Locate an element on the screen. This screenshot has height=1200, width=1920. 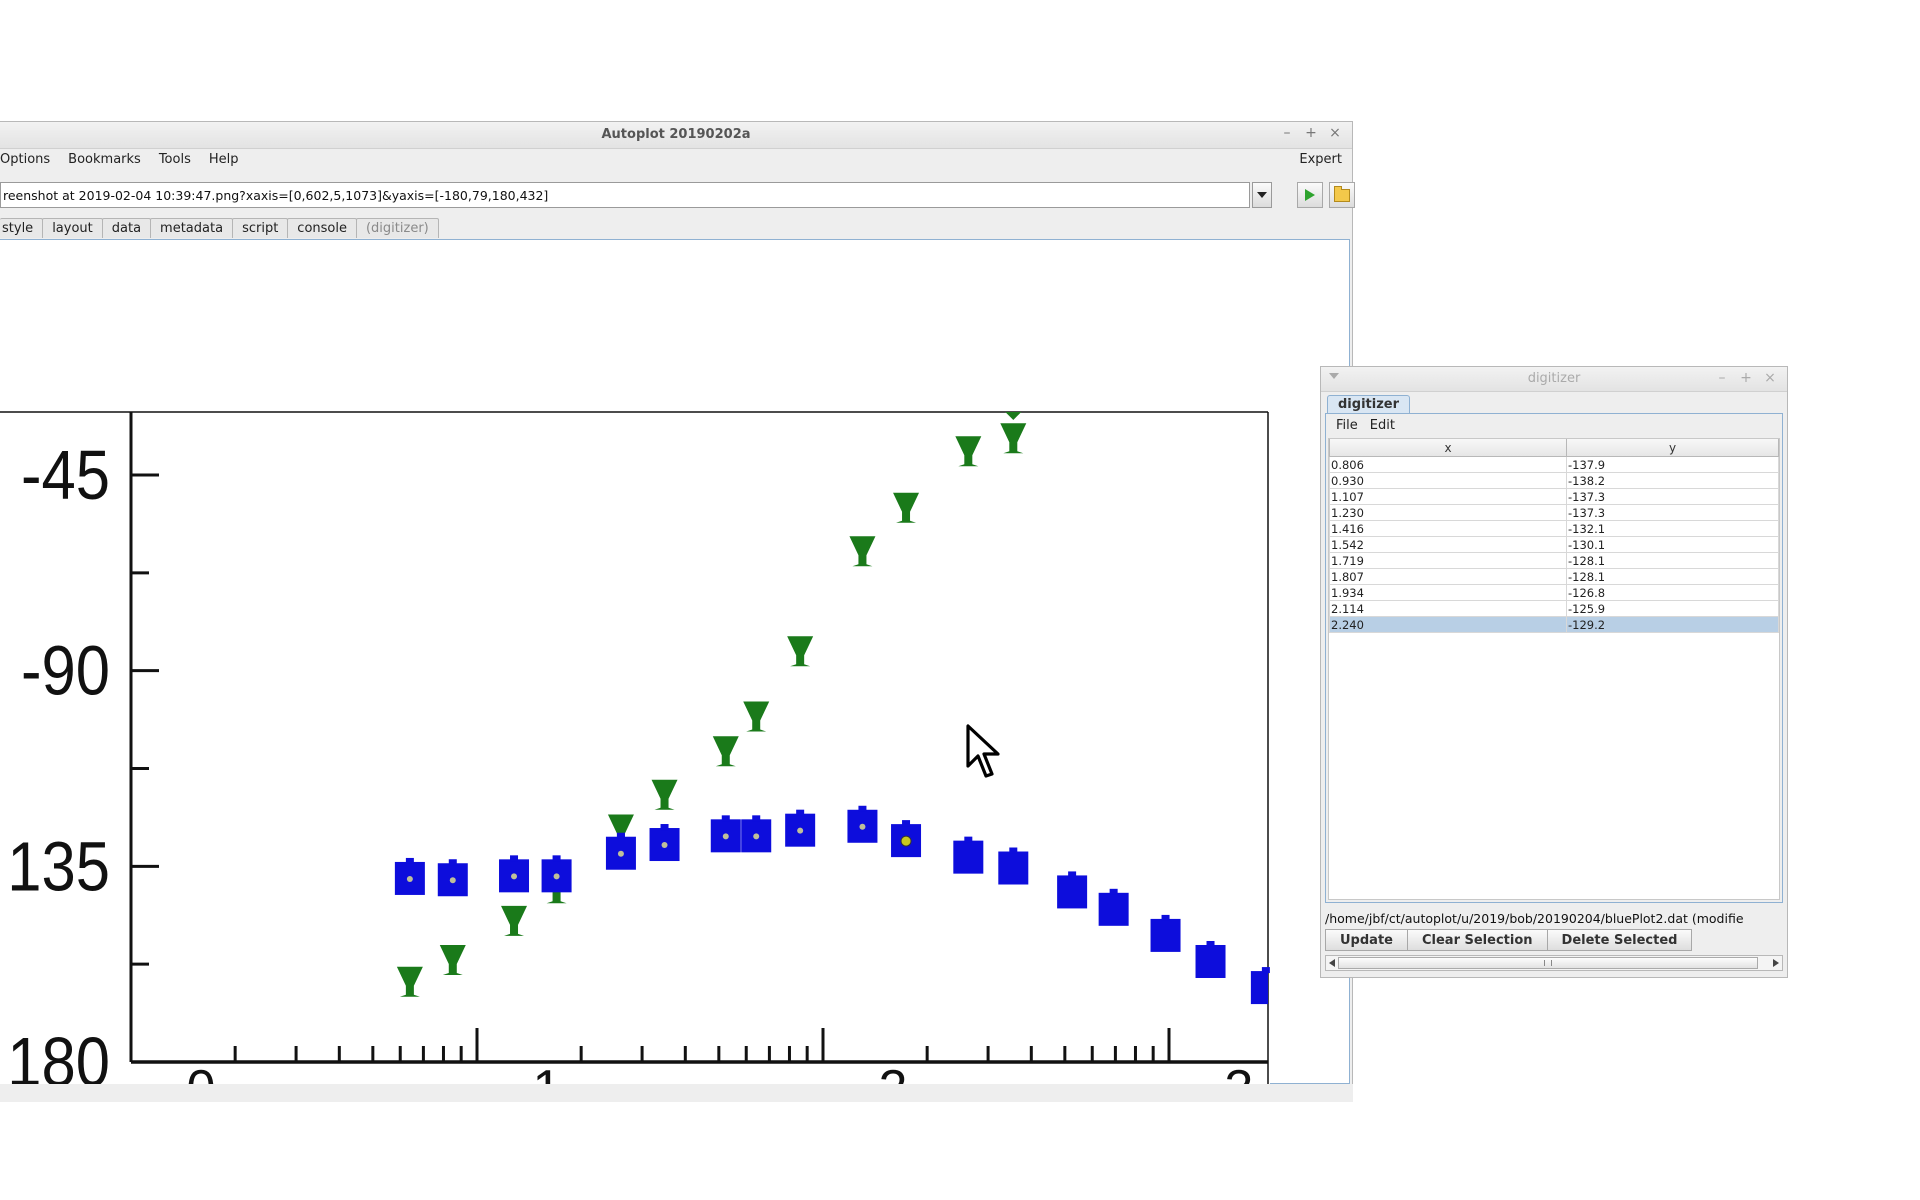
cell-x: 2.240 is located at coordinates (1448, 624).